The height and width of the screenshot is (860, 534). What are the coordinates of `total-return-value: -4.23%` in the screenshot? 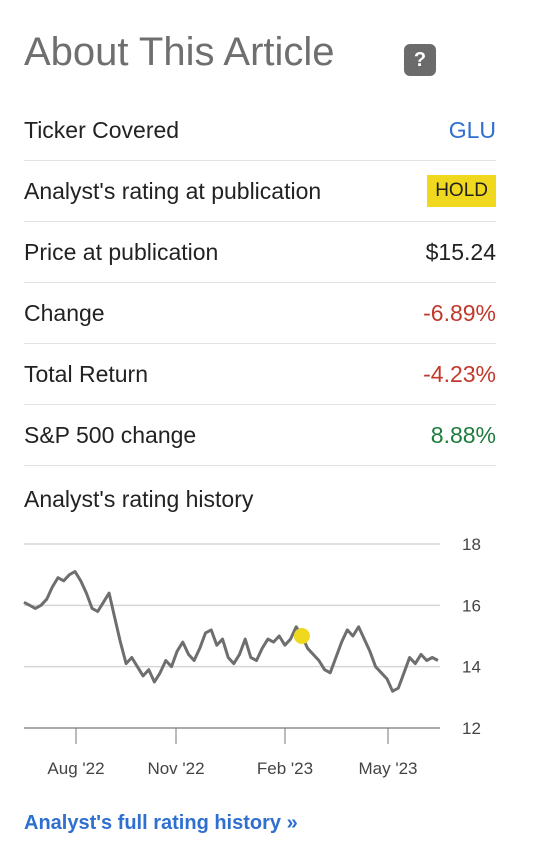 It's located at (459, 373).